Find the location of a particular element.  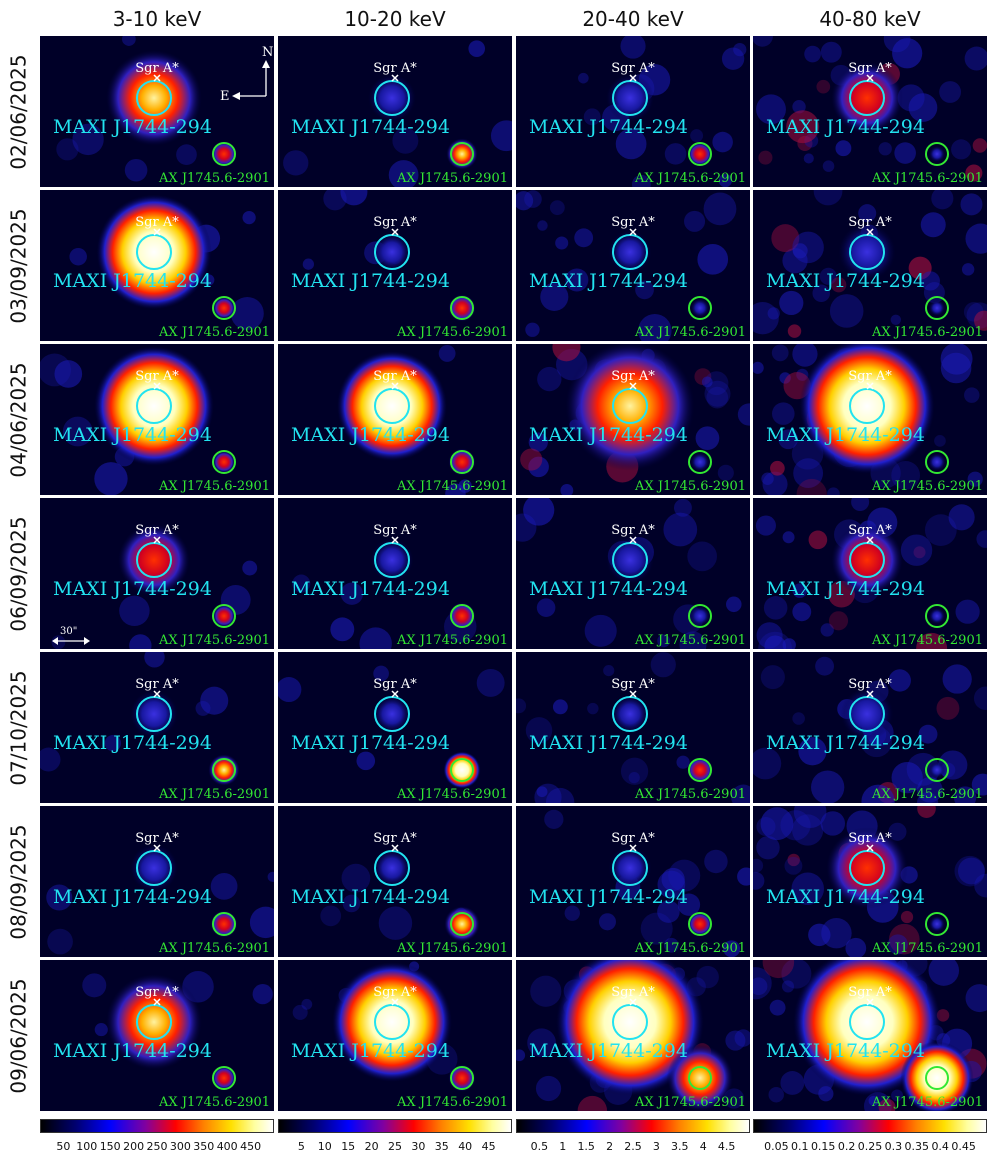

colorbar-tick-label: 50 is located at coordinates (63, 1146).